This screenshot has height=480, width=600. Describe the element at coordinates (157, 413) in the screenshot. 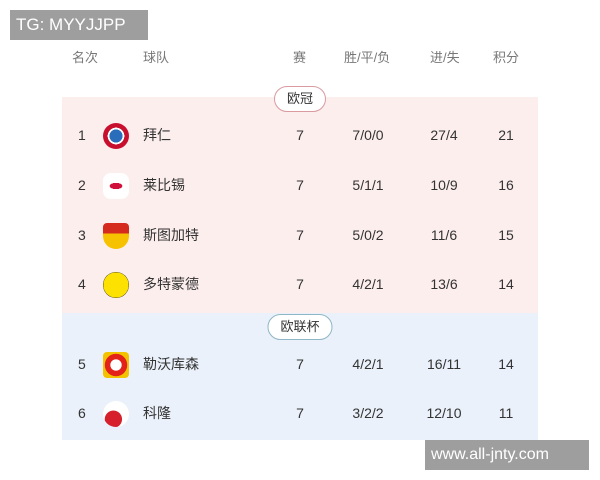

I see `team-name: 科隆` at that location.